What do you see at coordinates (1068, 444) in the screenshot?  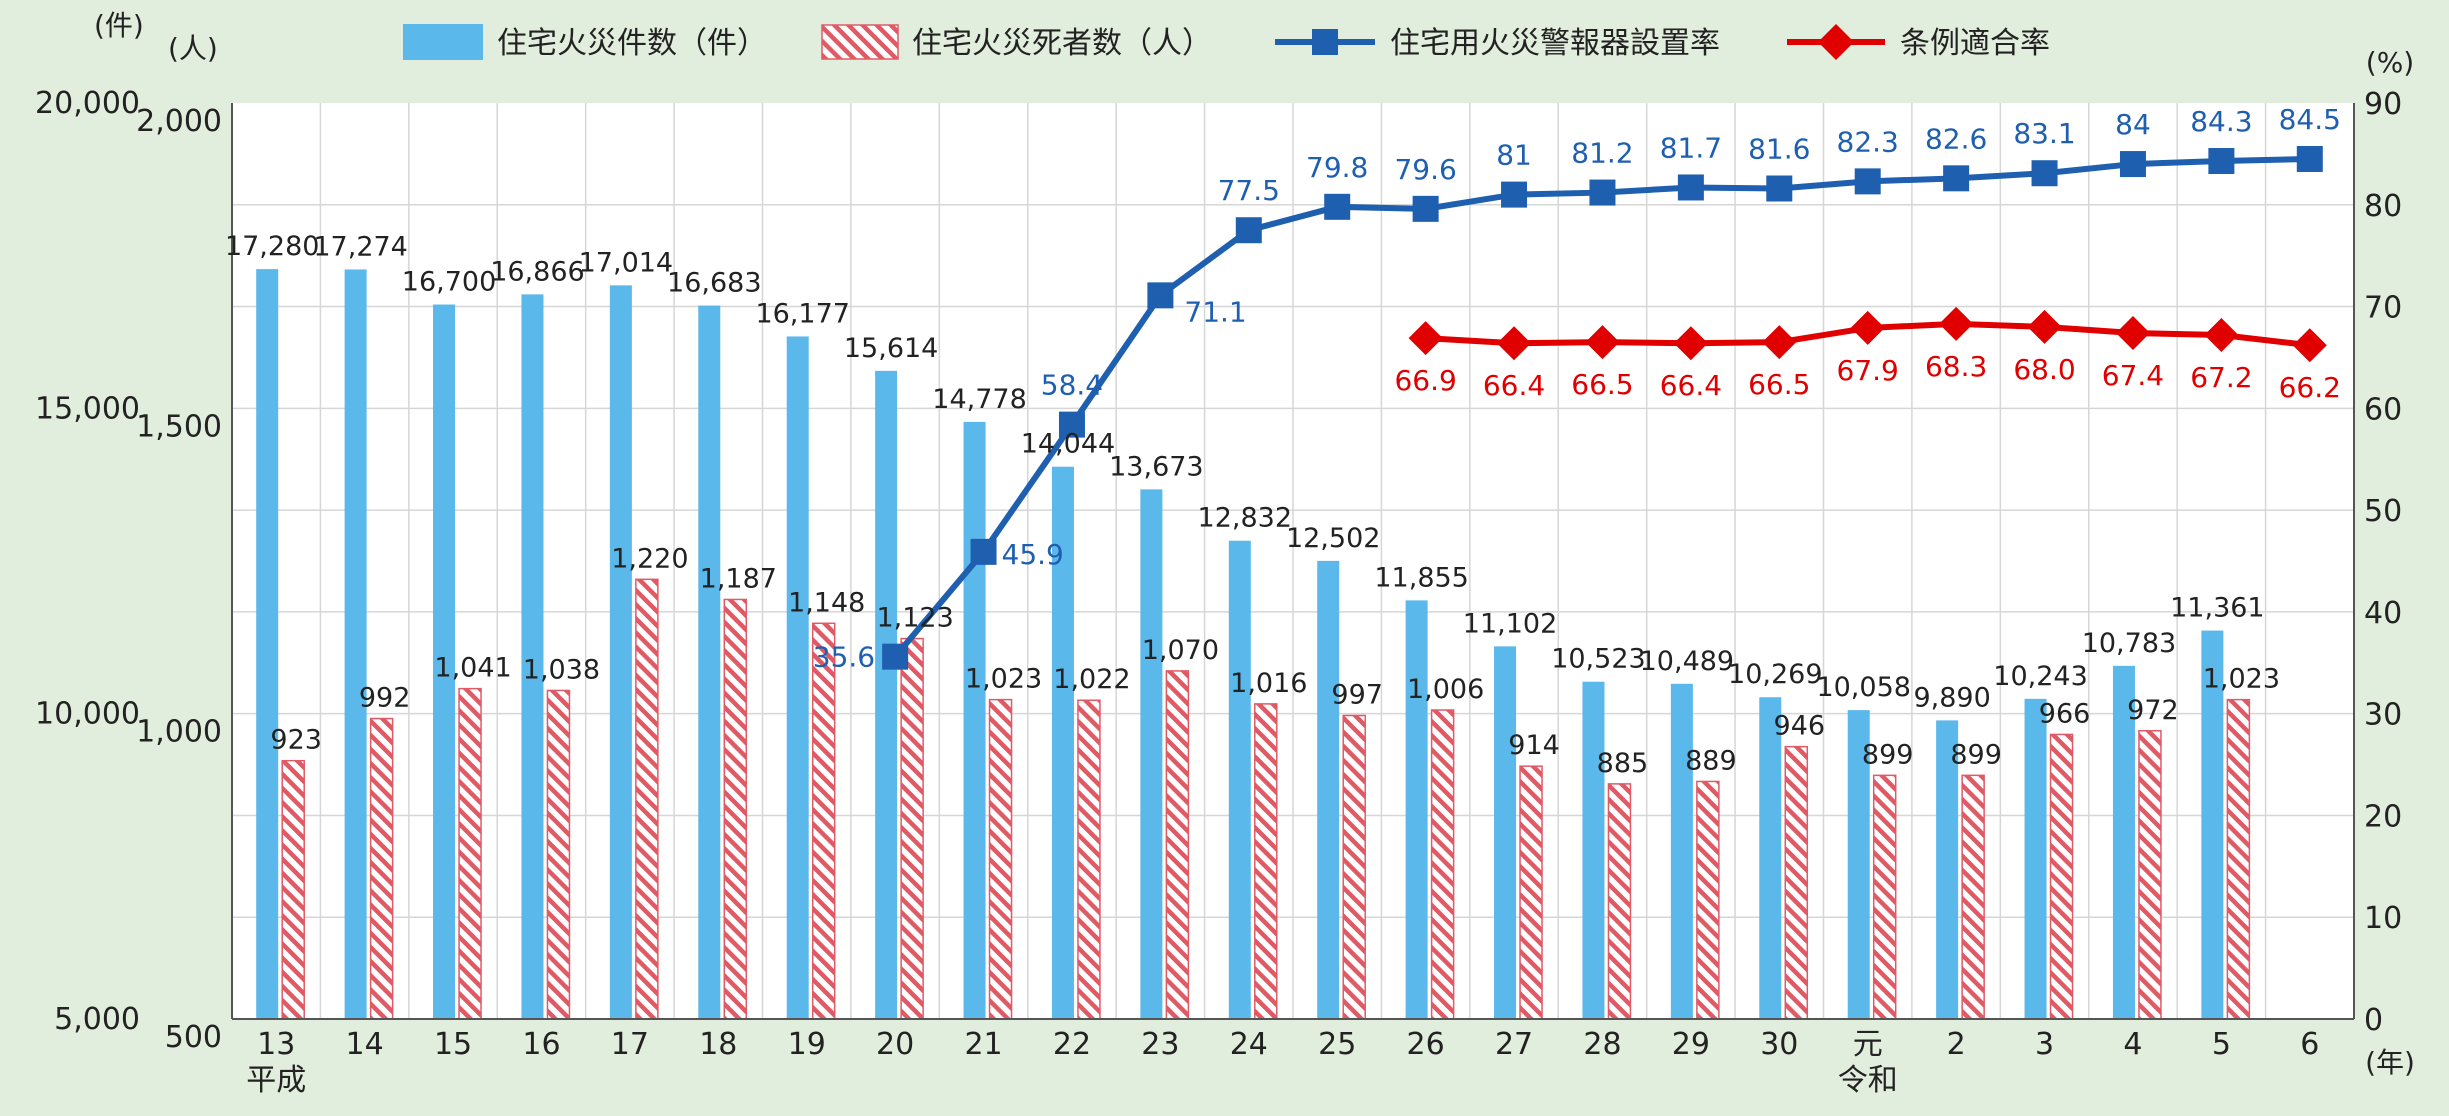 I see `fire-bar-label: 14,044` at bounding box center [1068, 444].